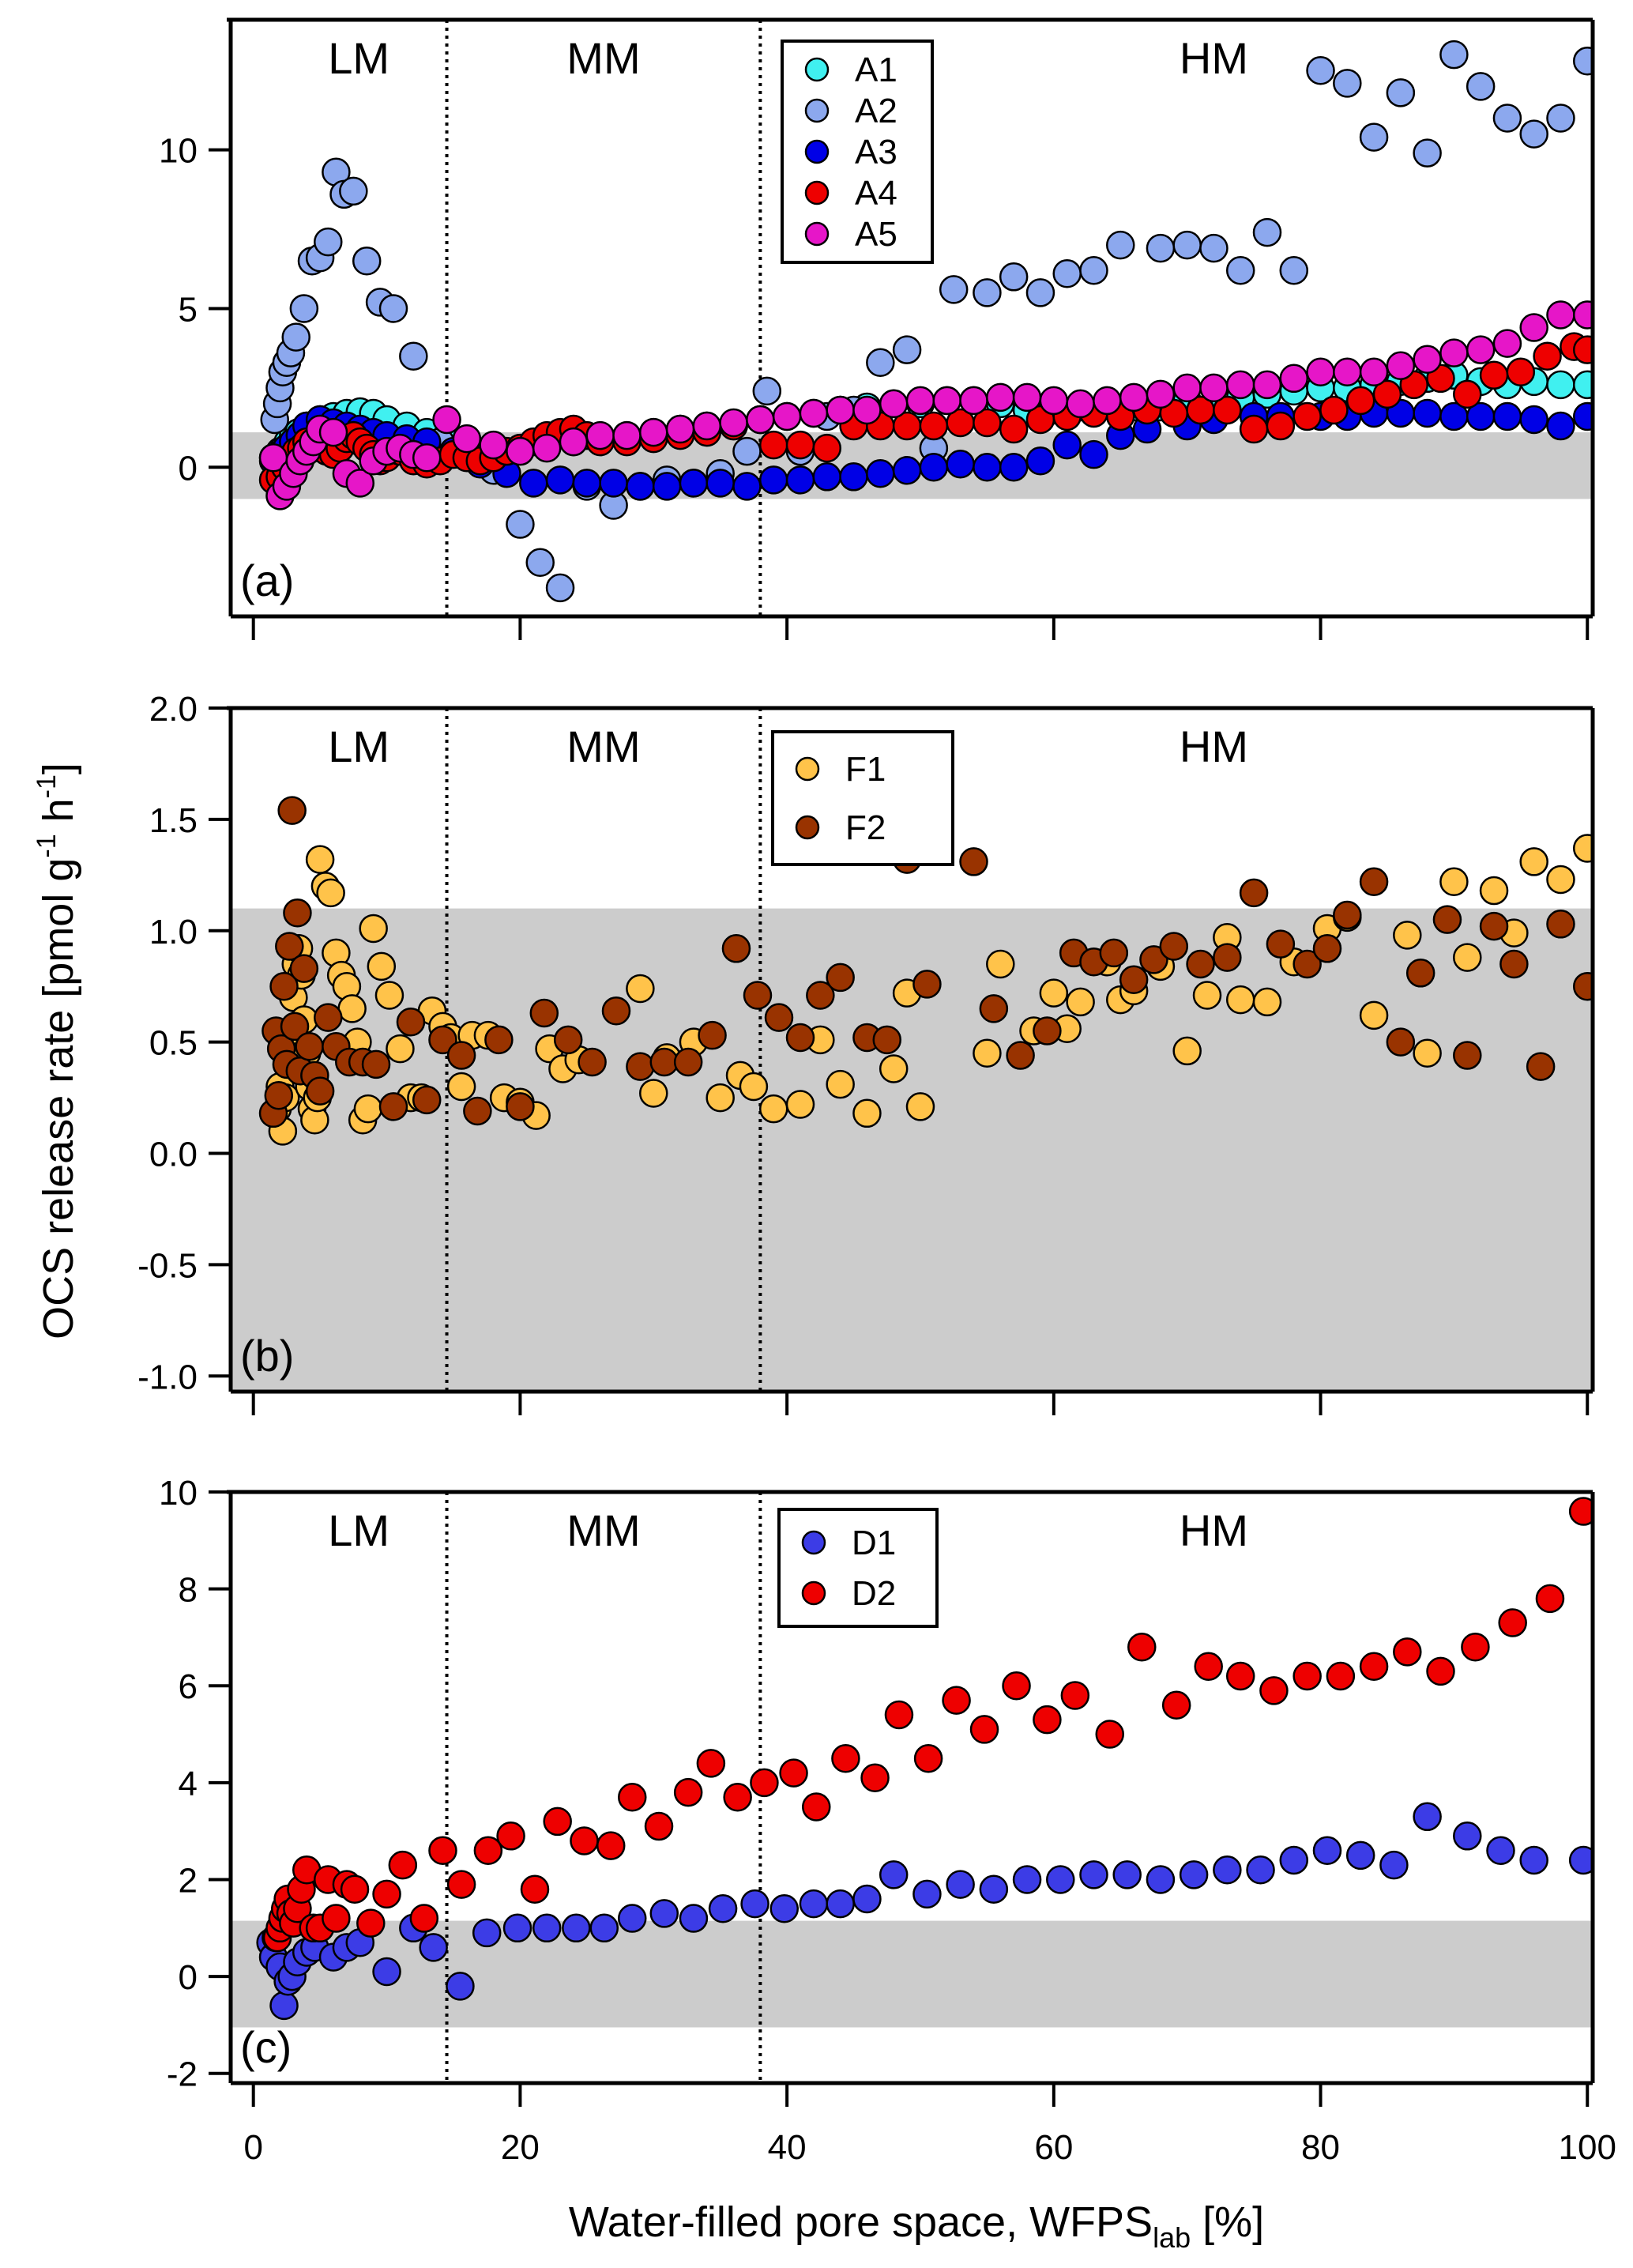 This screenshot has width=1633, height=2268. I want to click on y-tick-label: 0, so click(188, 1978).